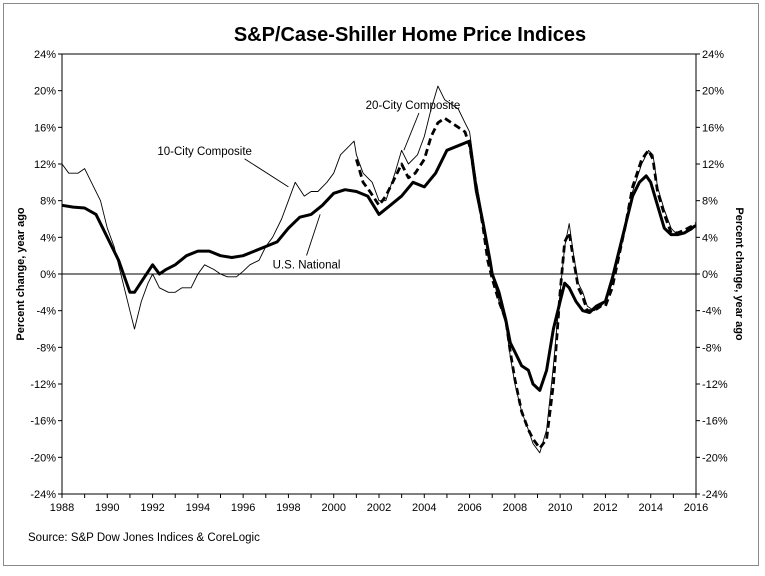 This screenshot has width=765, height=576. What do you see at coordinates (605, 508) in the screenshot?
I see `x-tick-label: 2012` at bounding box center [605, 508].